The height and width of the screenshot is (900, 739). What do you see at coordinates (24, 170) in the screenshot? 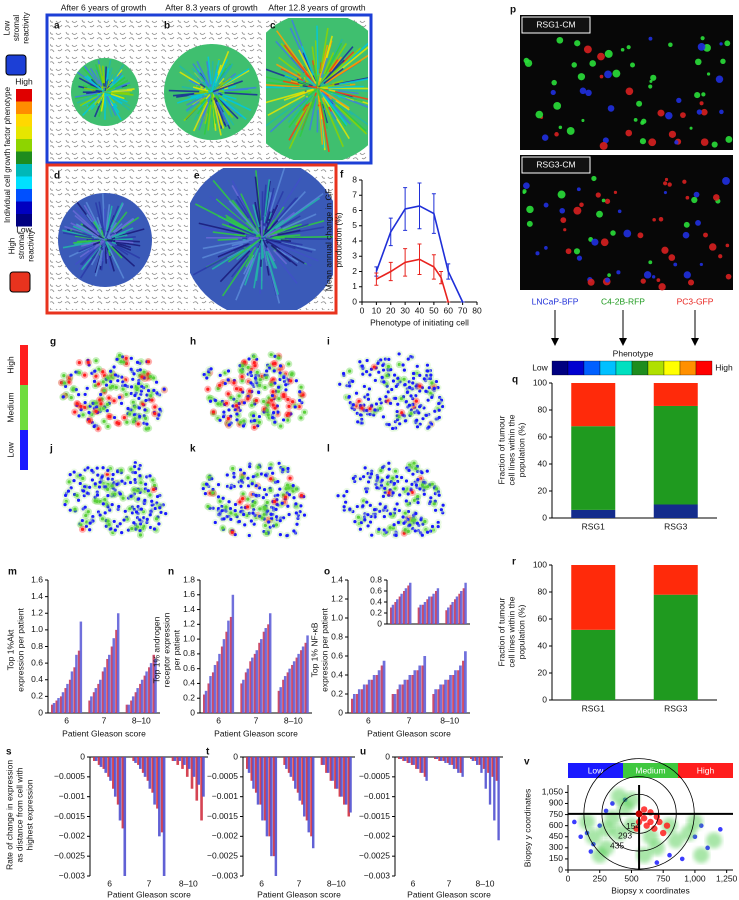
I see `scale-segment` at bounding box center [24, 170].